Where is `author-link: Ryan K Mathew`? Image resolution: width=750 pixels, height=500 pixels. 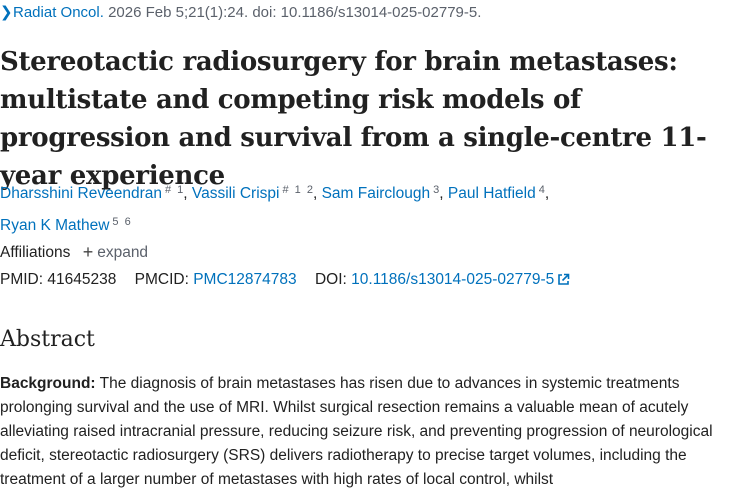 author-link: Ryan K Mathew is located at coordinates (55, 225).